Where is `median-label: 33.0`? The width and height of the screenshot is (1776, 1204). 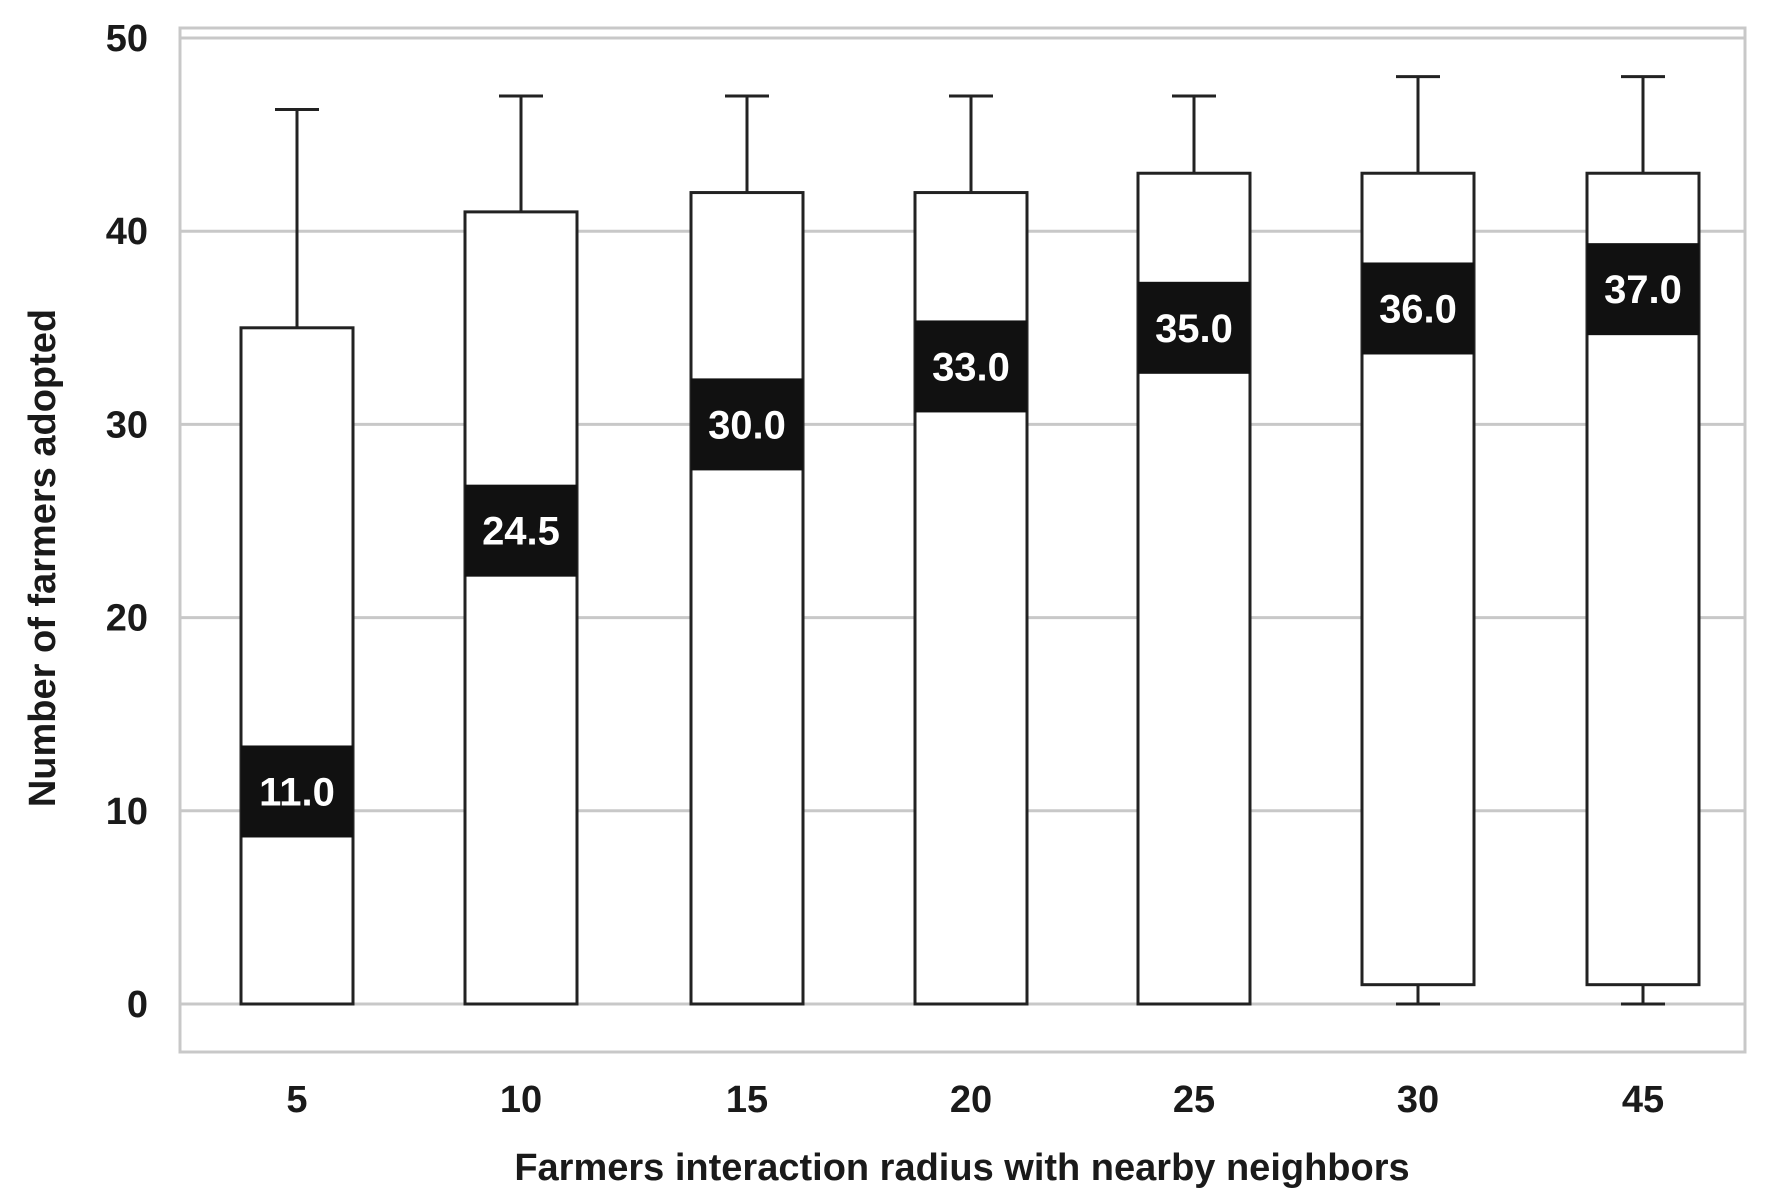 median-label: 33.0 is located at coordinates (971, 367).